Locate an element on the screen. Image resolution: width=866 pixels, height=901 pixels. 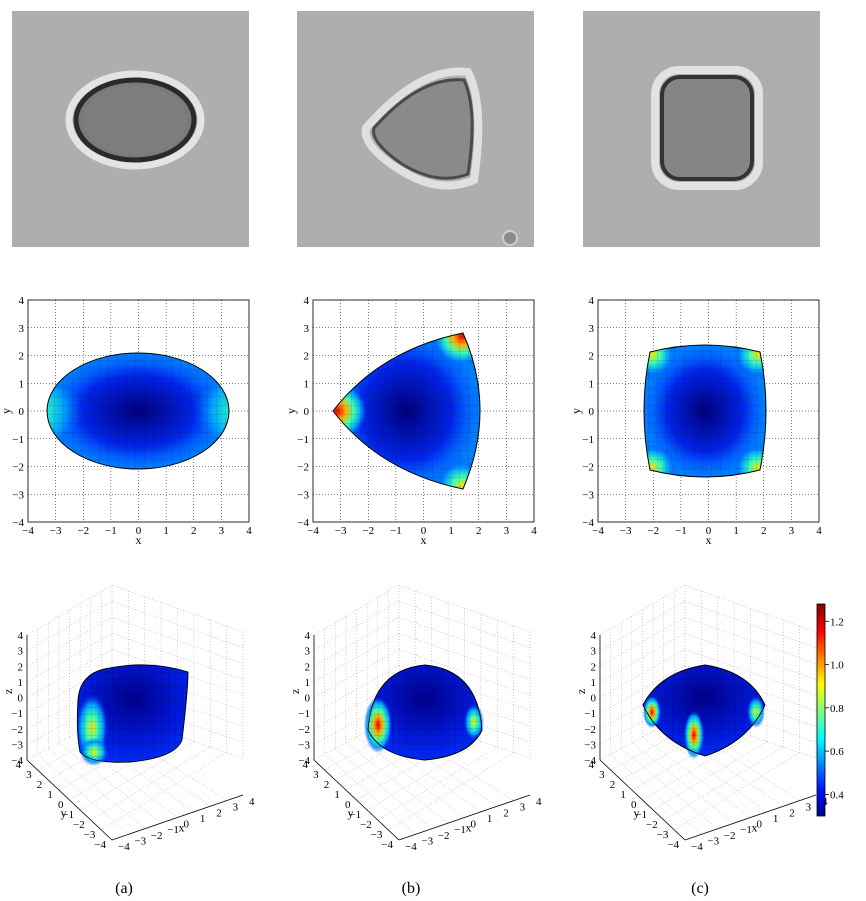
colorbar-tick-label: 0.4 is located at coordinates (837, 795).